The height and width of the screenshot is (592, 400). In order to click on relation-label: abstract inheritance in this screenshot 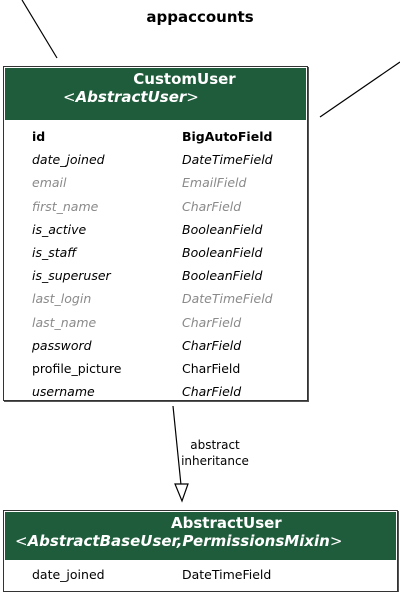, I will do `click(215, 453)`.